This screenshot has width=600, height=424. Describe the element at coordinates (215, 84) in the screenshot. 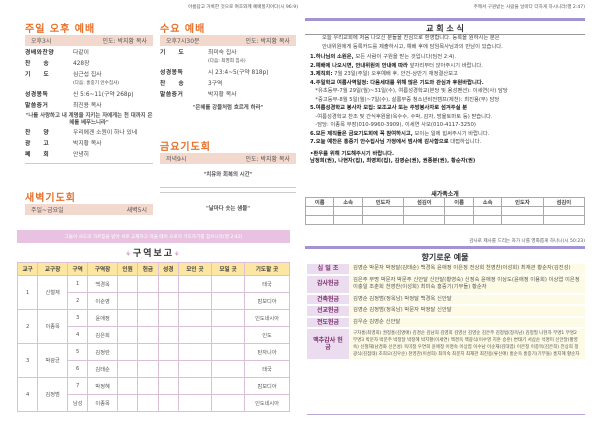

I see `order-value: 3구역` at that location.